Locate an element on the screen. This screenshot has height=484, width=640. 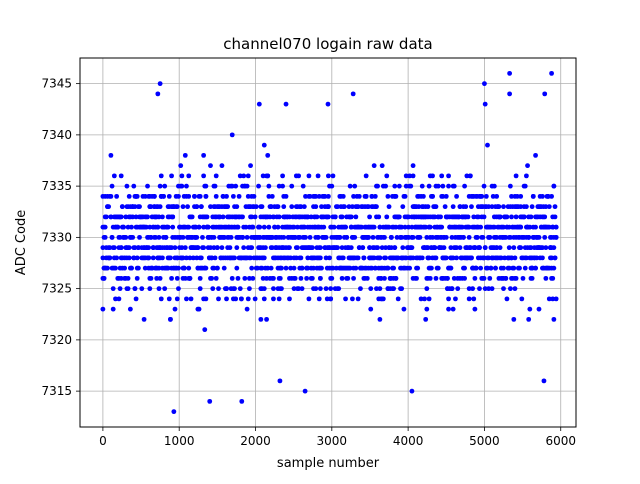
y-tick-label: 7345 is located at coordinates (56, 84).